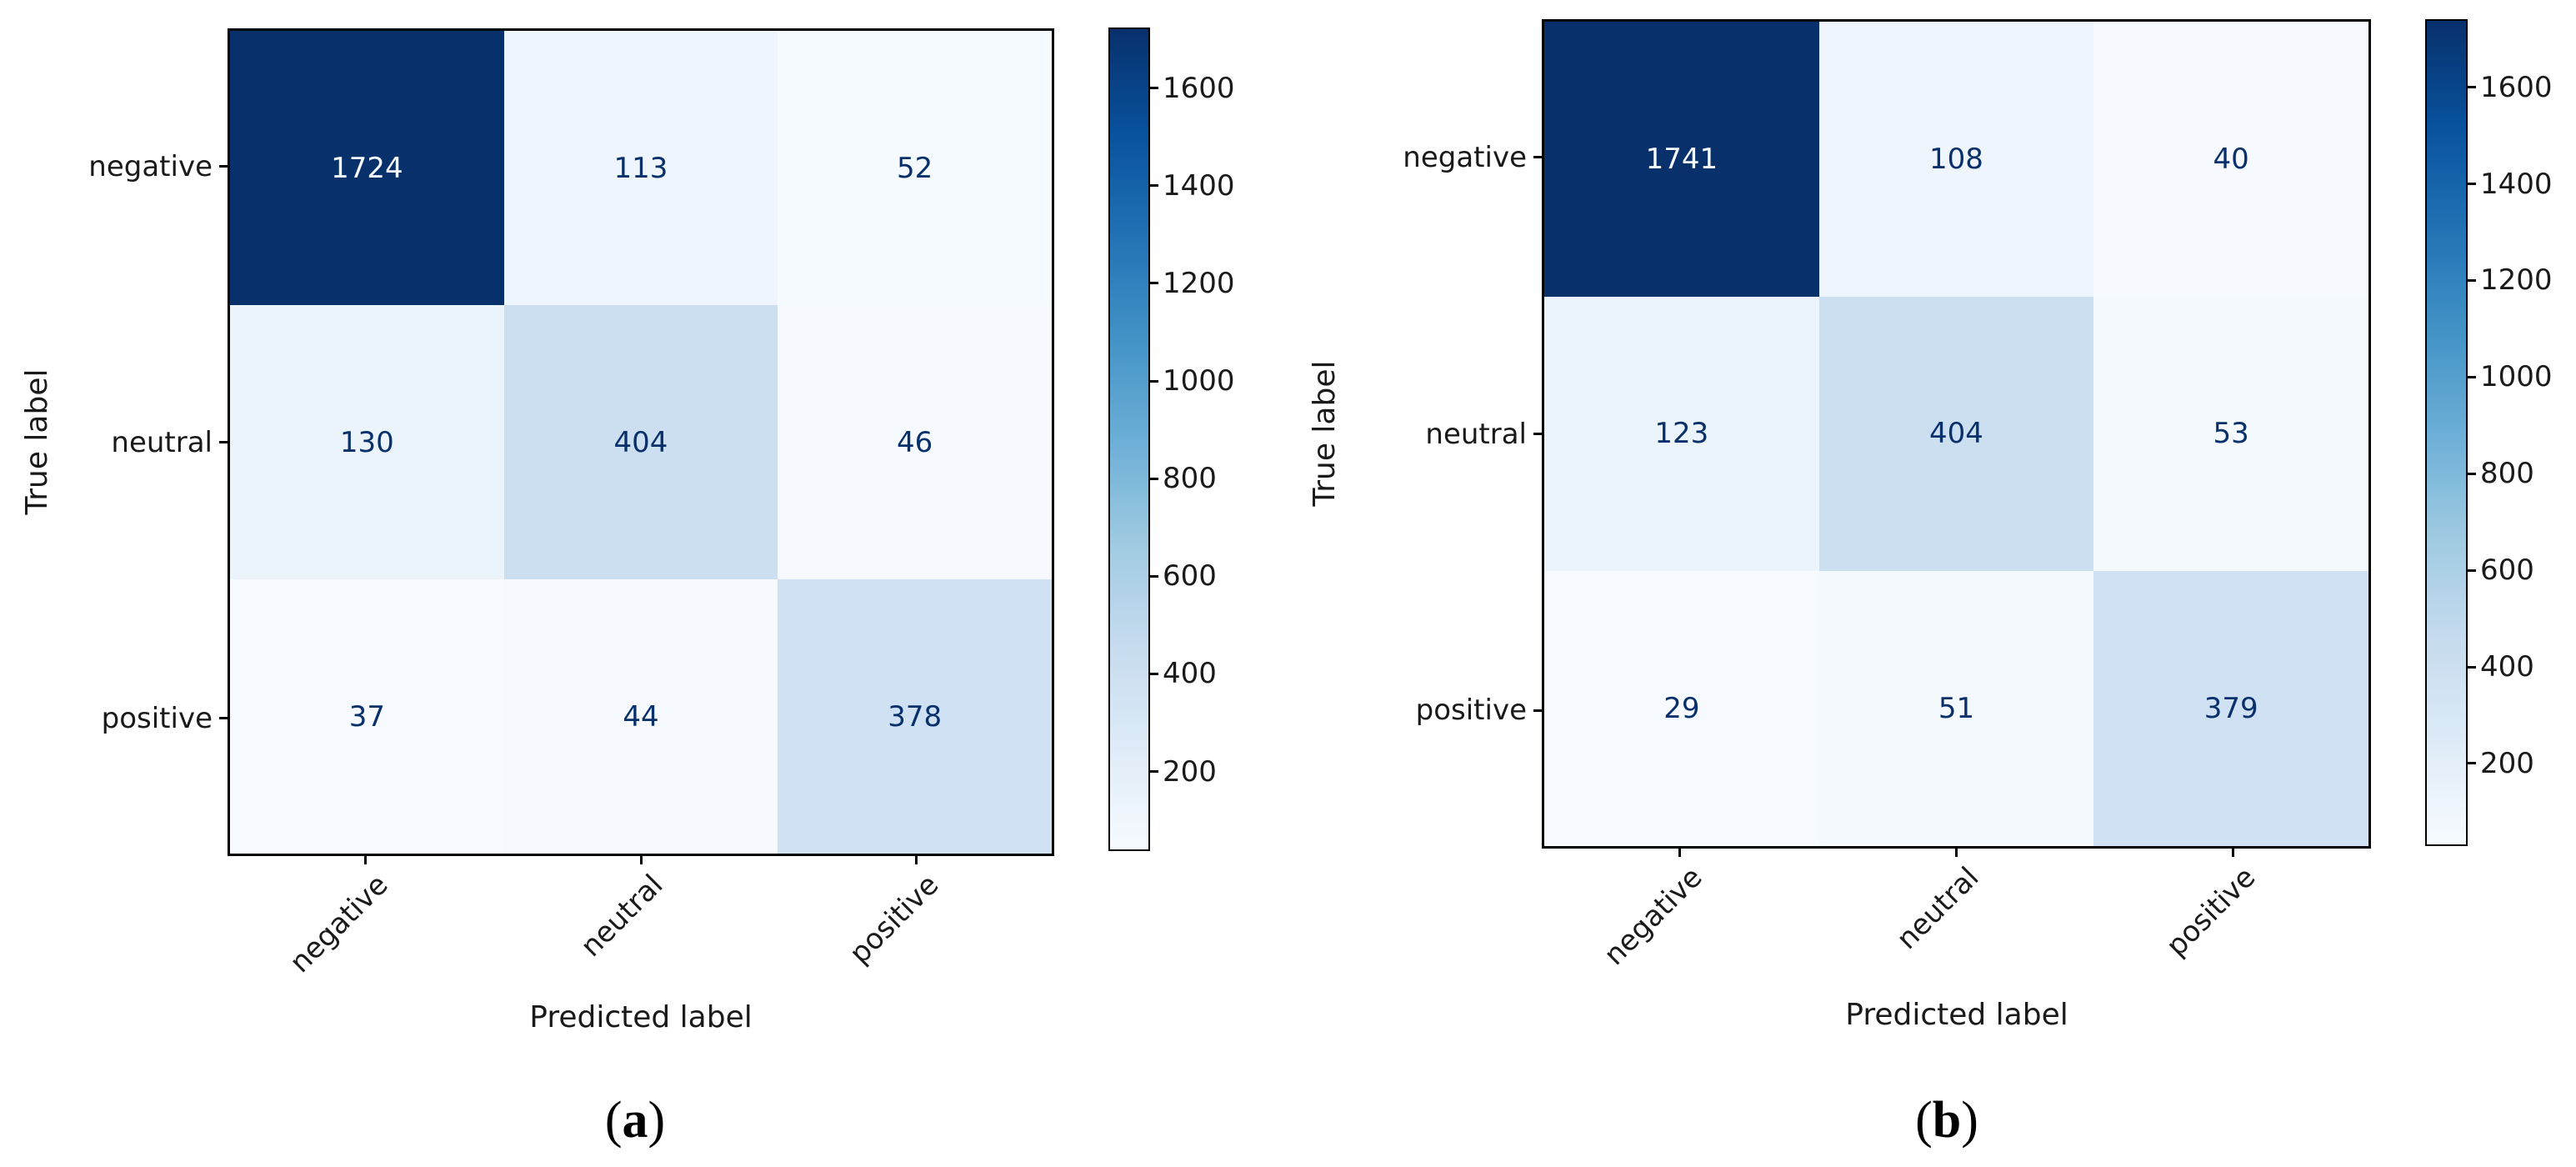 This screenshot has height=1167, width=2576. I want to click on cell-value: 53, so click(2231, 434).